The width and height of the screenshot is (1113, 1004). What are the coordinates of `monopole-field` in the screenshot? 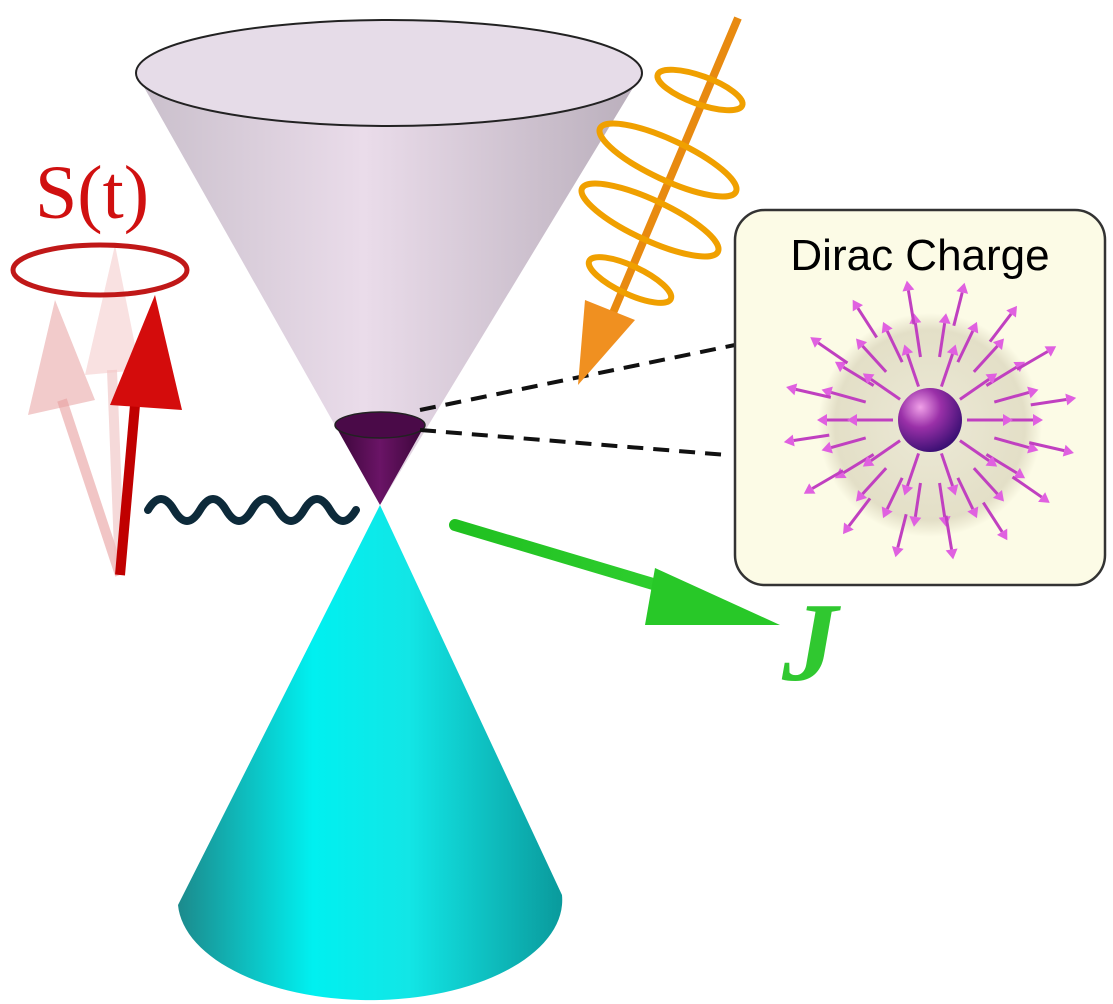 It's located at (930, 420).